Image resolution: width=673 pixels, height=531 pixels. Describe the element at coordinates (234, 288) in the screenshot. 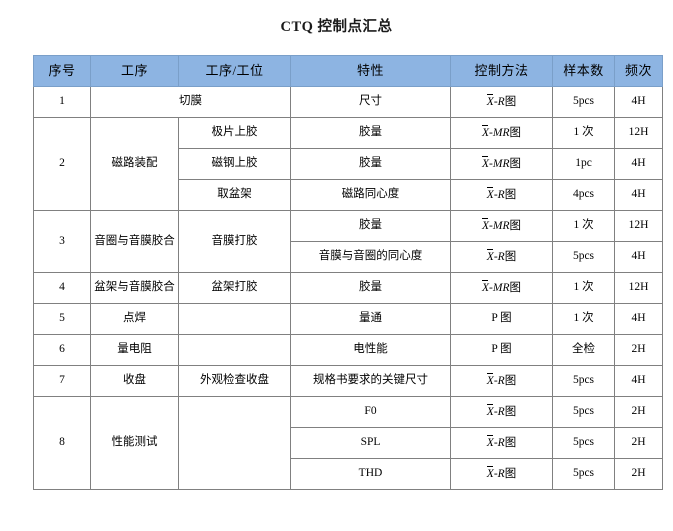

I see `cell-station: 盆架打胶` at that location.